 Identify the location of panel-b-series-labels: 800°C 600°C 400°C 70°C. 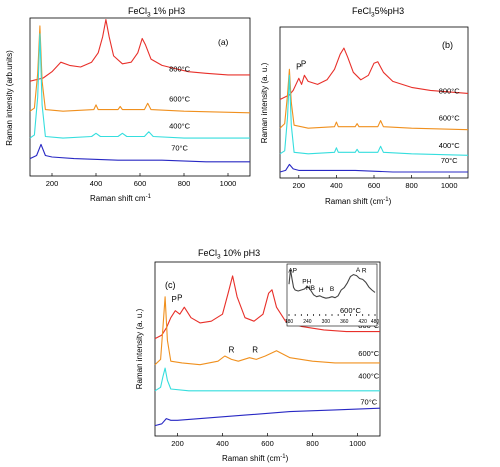
(450, 125).